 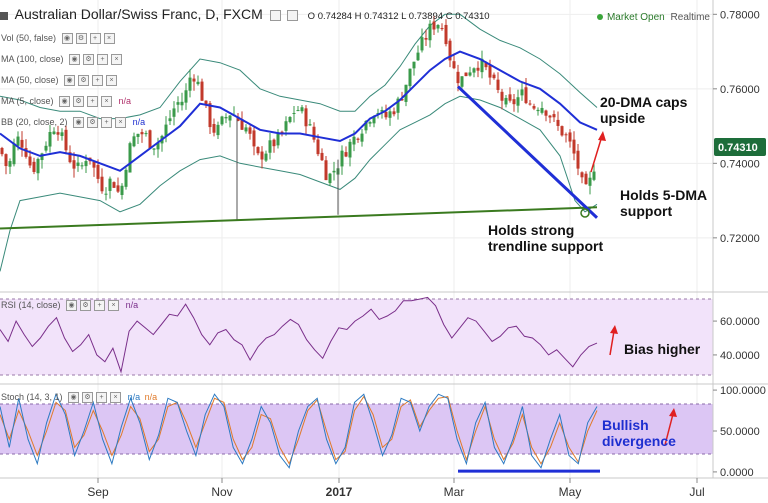 I want to click on annotation-5dma: Holds 5-DMA support, so click(x=663, y=203).